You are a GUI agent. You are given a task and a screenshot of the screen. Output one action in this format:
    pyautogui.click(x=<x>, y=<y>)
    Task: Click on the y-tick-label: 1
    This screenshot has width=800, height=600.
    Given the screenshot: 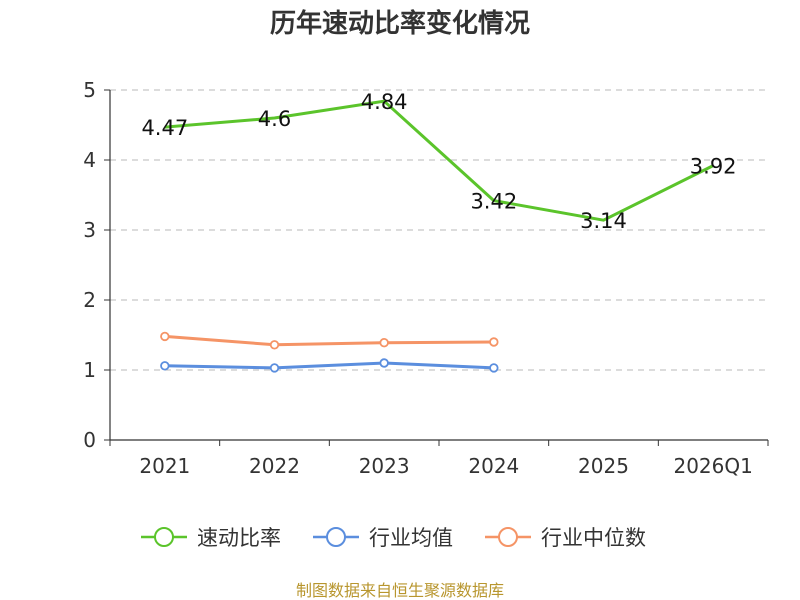 What is the action you would take?
    pyautogui.click(x=89, y=370)
    